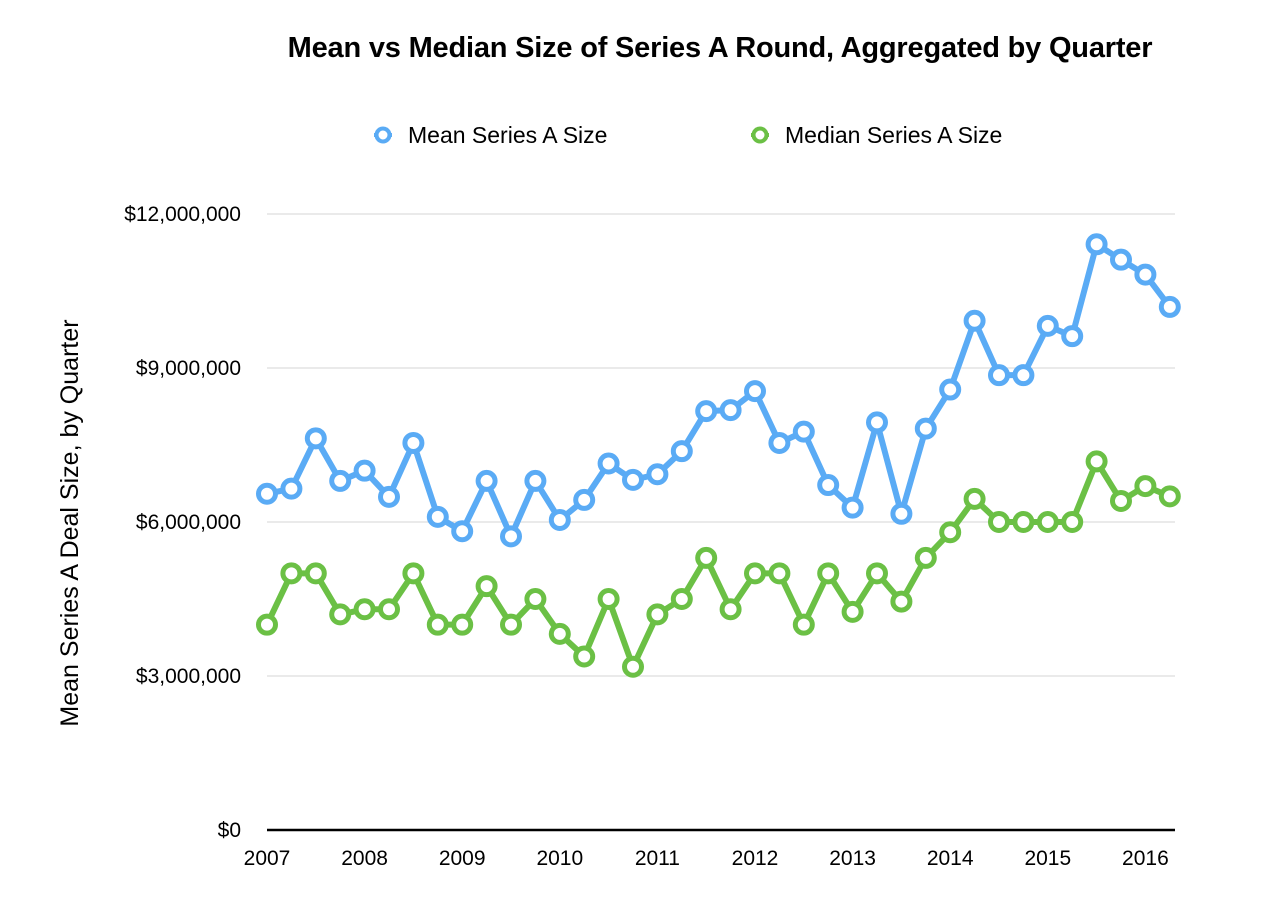 The image size is (1282, 918). I want to click on legend-label: Mean Series A Size, so click(507, 135).